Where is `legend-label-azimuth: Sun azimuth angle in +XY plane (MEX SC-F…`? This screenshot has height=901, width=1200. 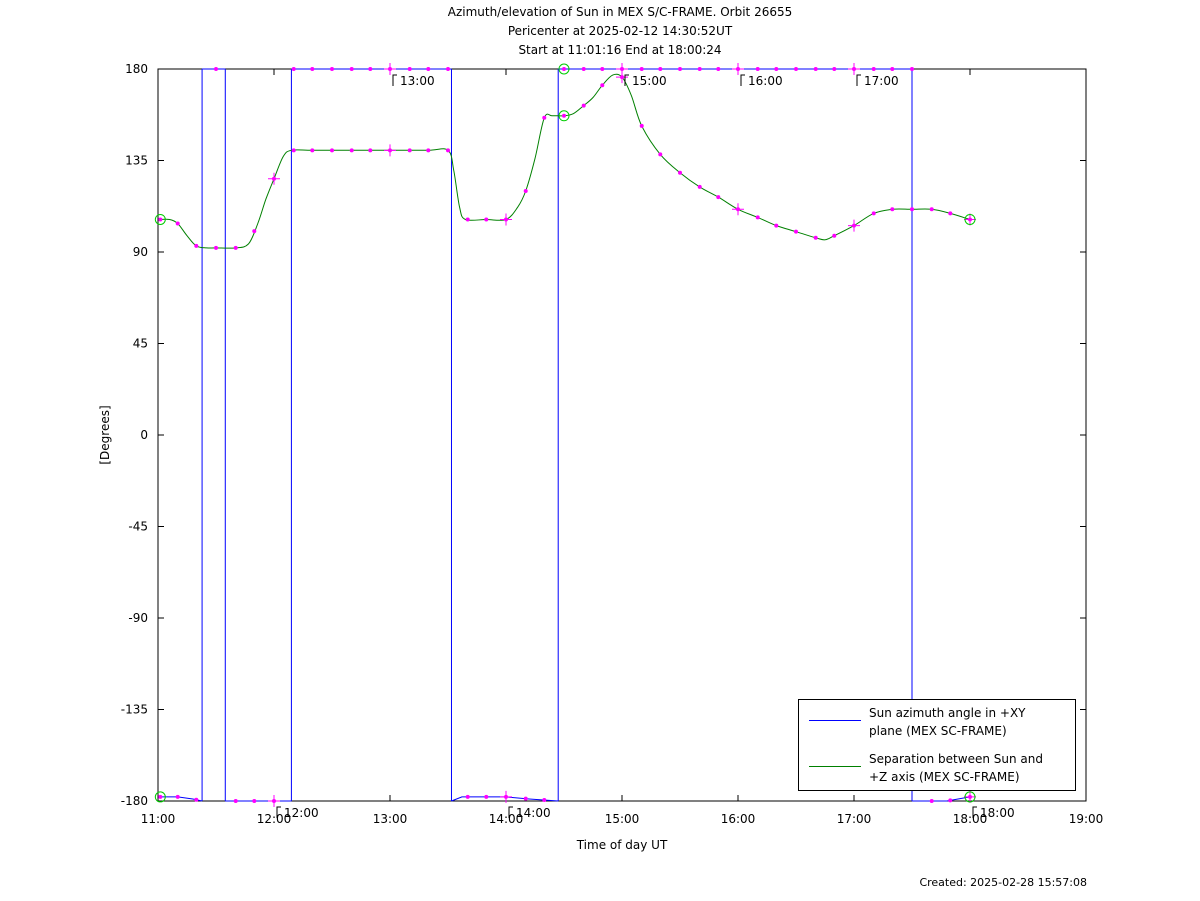 legend-label-azimuth: Sun azimuth angle in +XY plane (MEX SC-F… is located at coordinates (947, 722).